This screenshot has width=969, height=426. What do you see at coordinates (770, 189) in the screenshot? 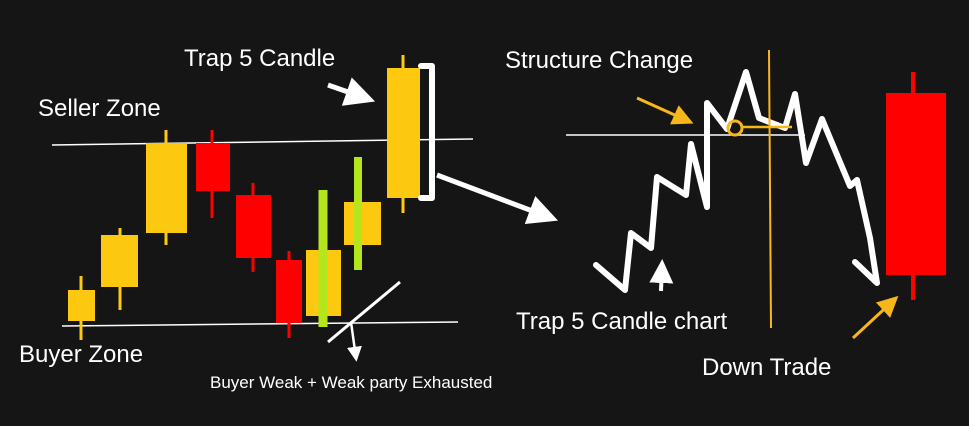
I see `structure-vertical-line` at bounding box center [770, 189].